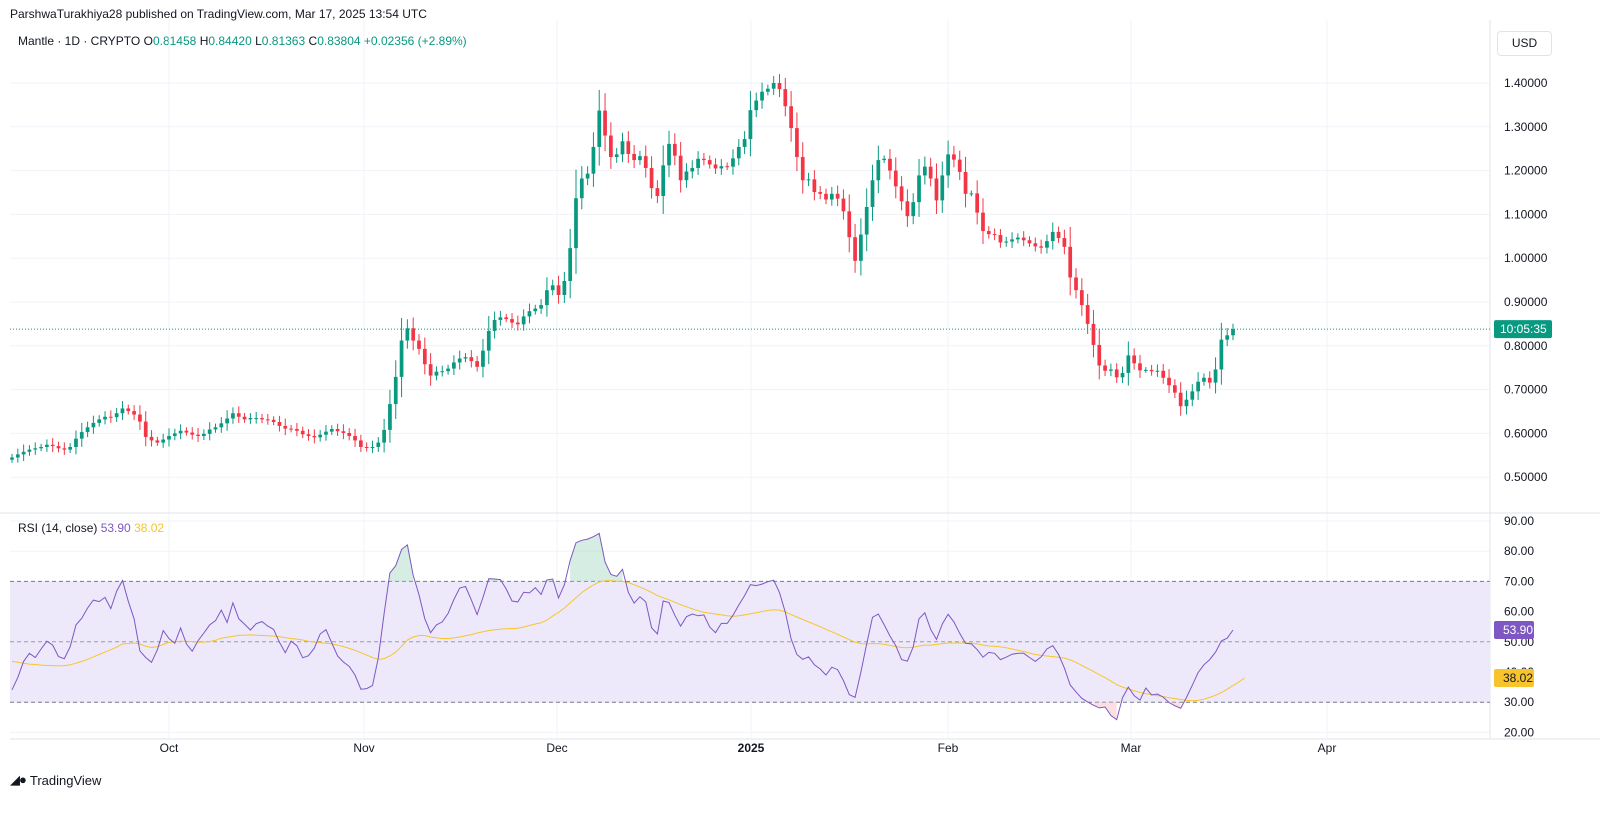 The image size is (1600, 814). Describe the element at coordinates (1524, 43) in the screenshot. I see `currency-button: USD` at that location.